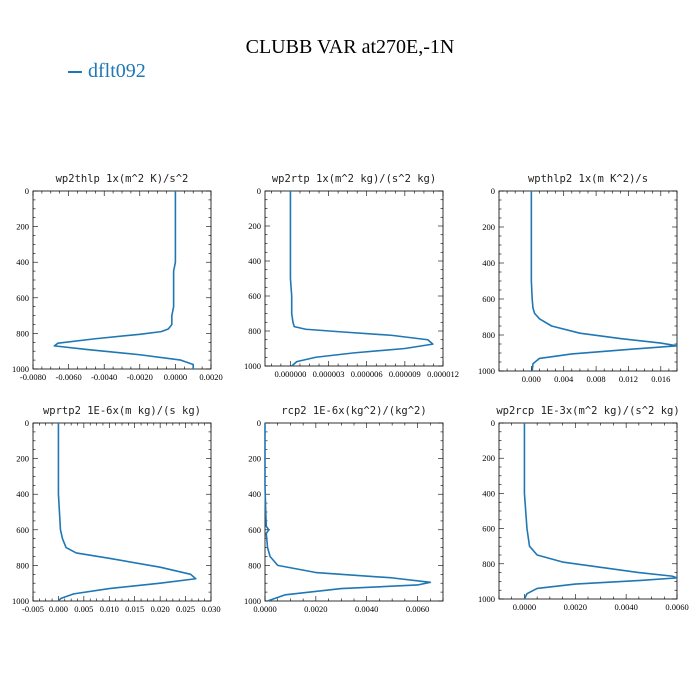  Describe the element at coordinates (405, 374) in the screenshot. I see `x-tick-label: 0.000009` at that location.